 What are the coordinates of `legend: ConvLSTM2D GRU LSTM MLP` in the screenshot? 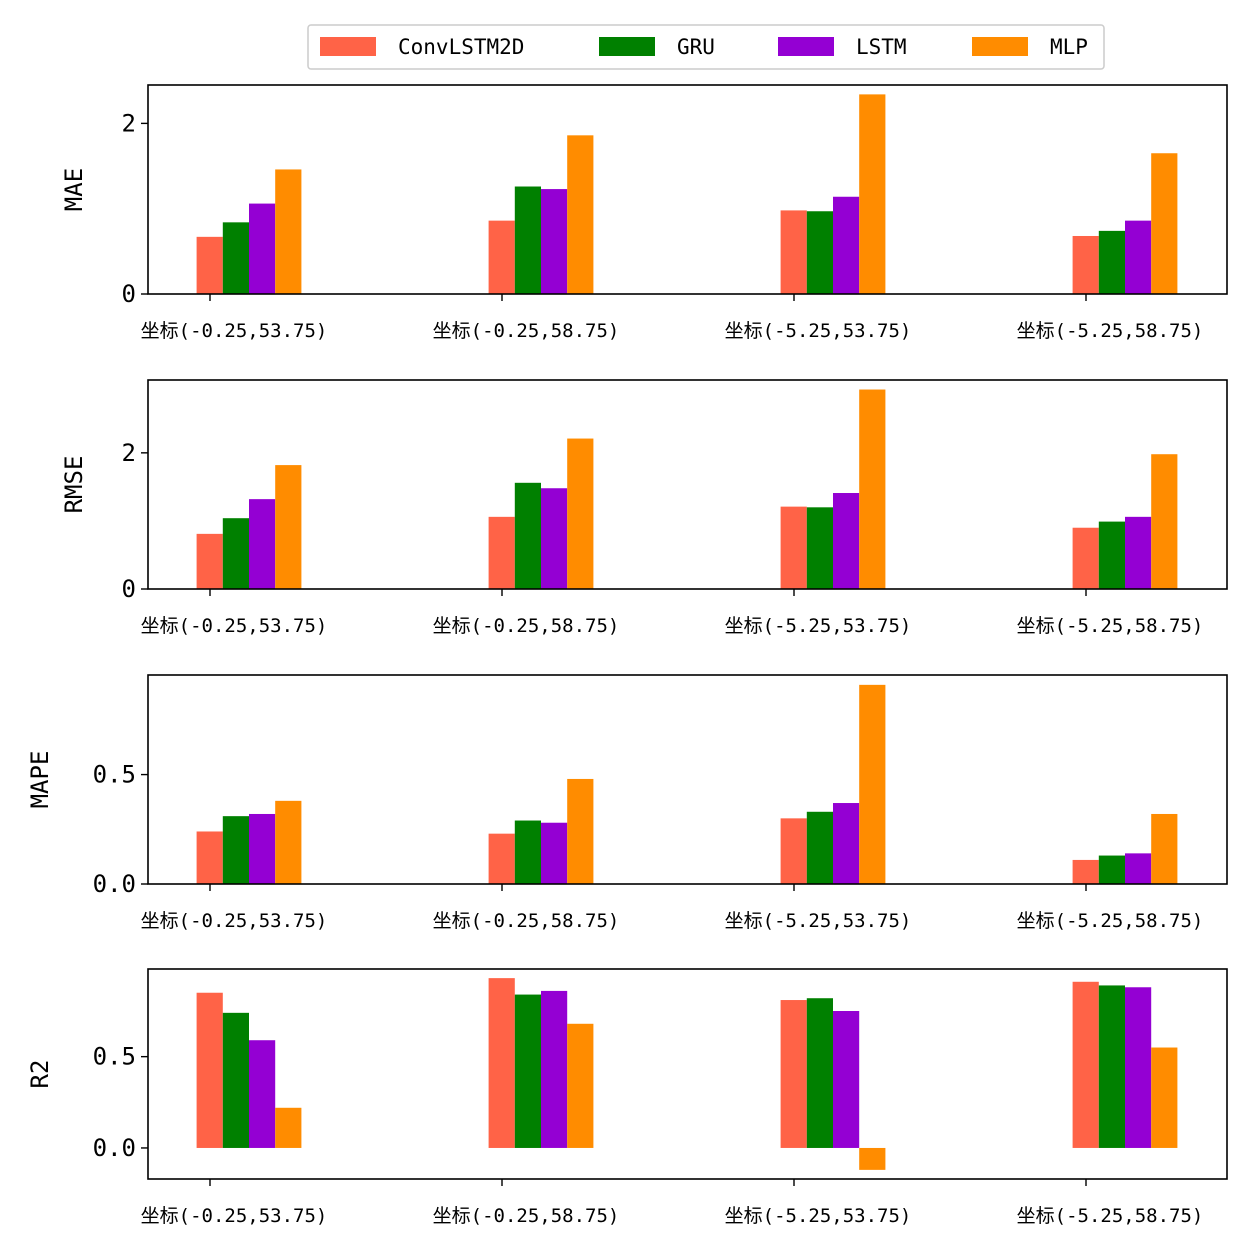 It's located at (706, 47).